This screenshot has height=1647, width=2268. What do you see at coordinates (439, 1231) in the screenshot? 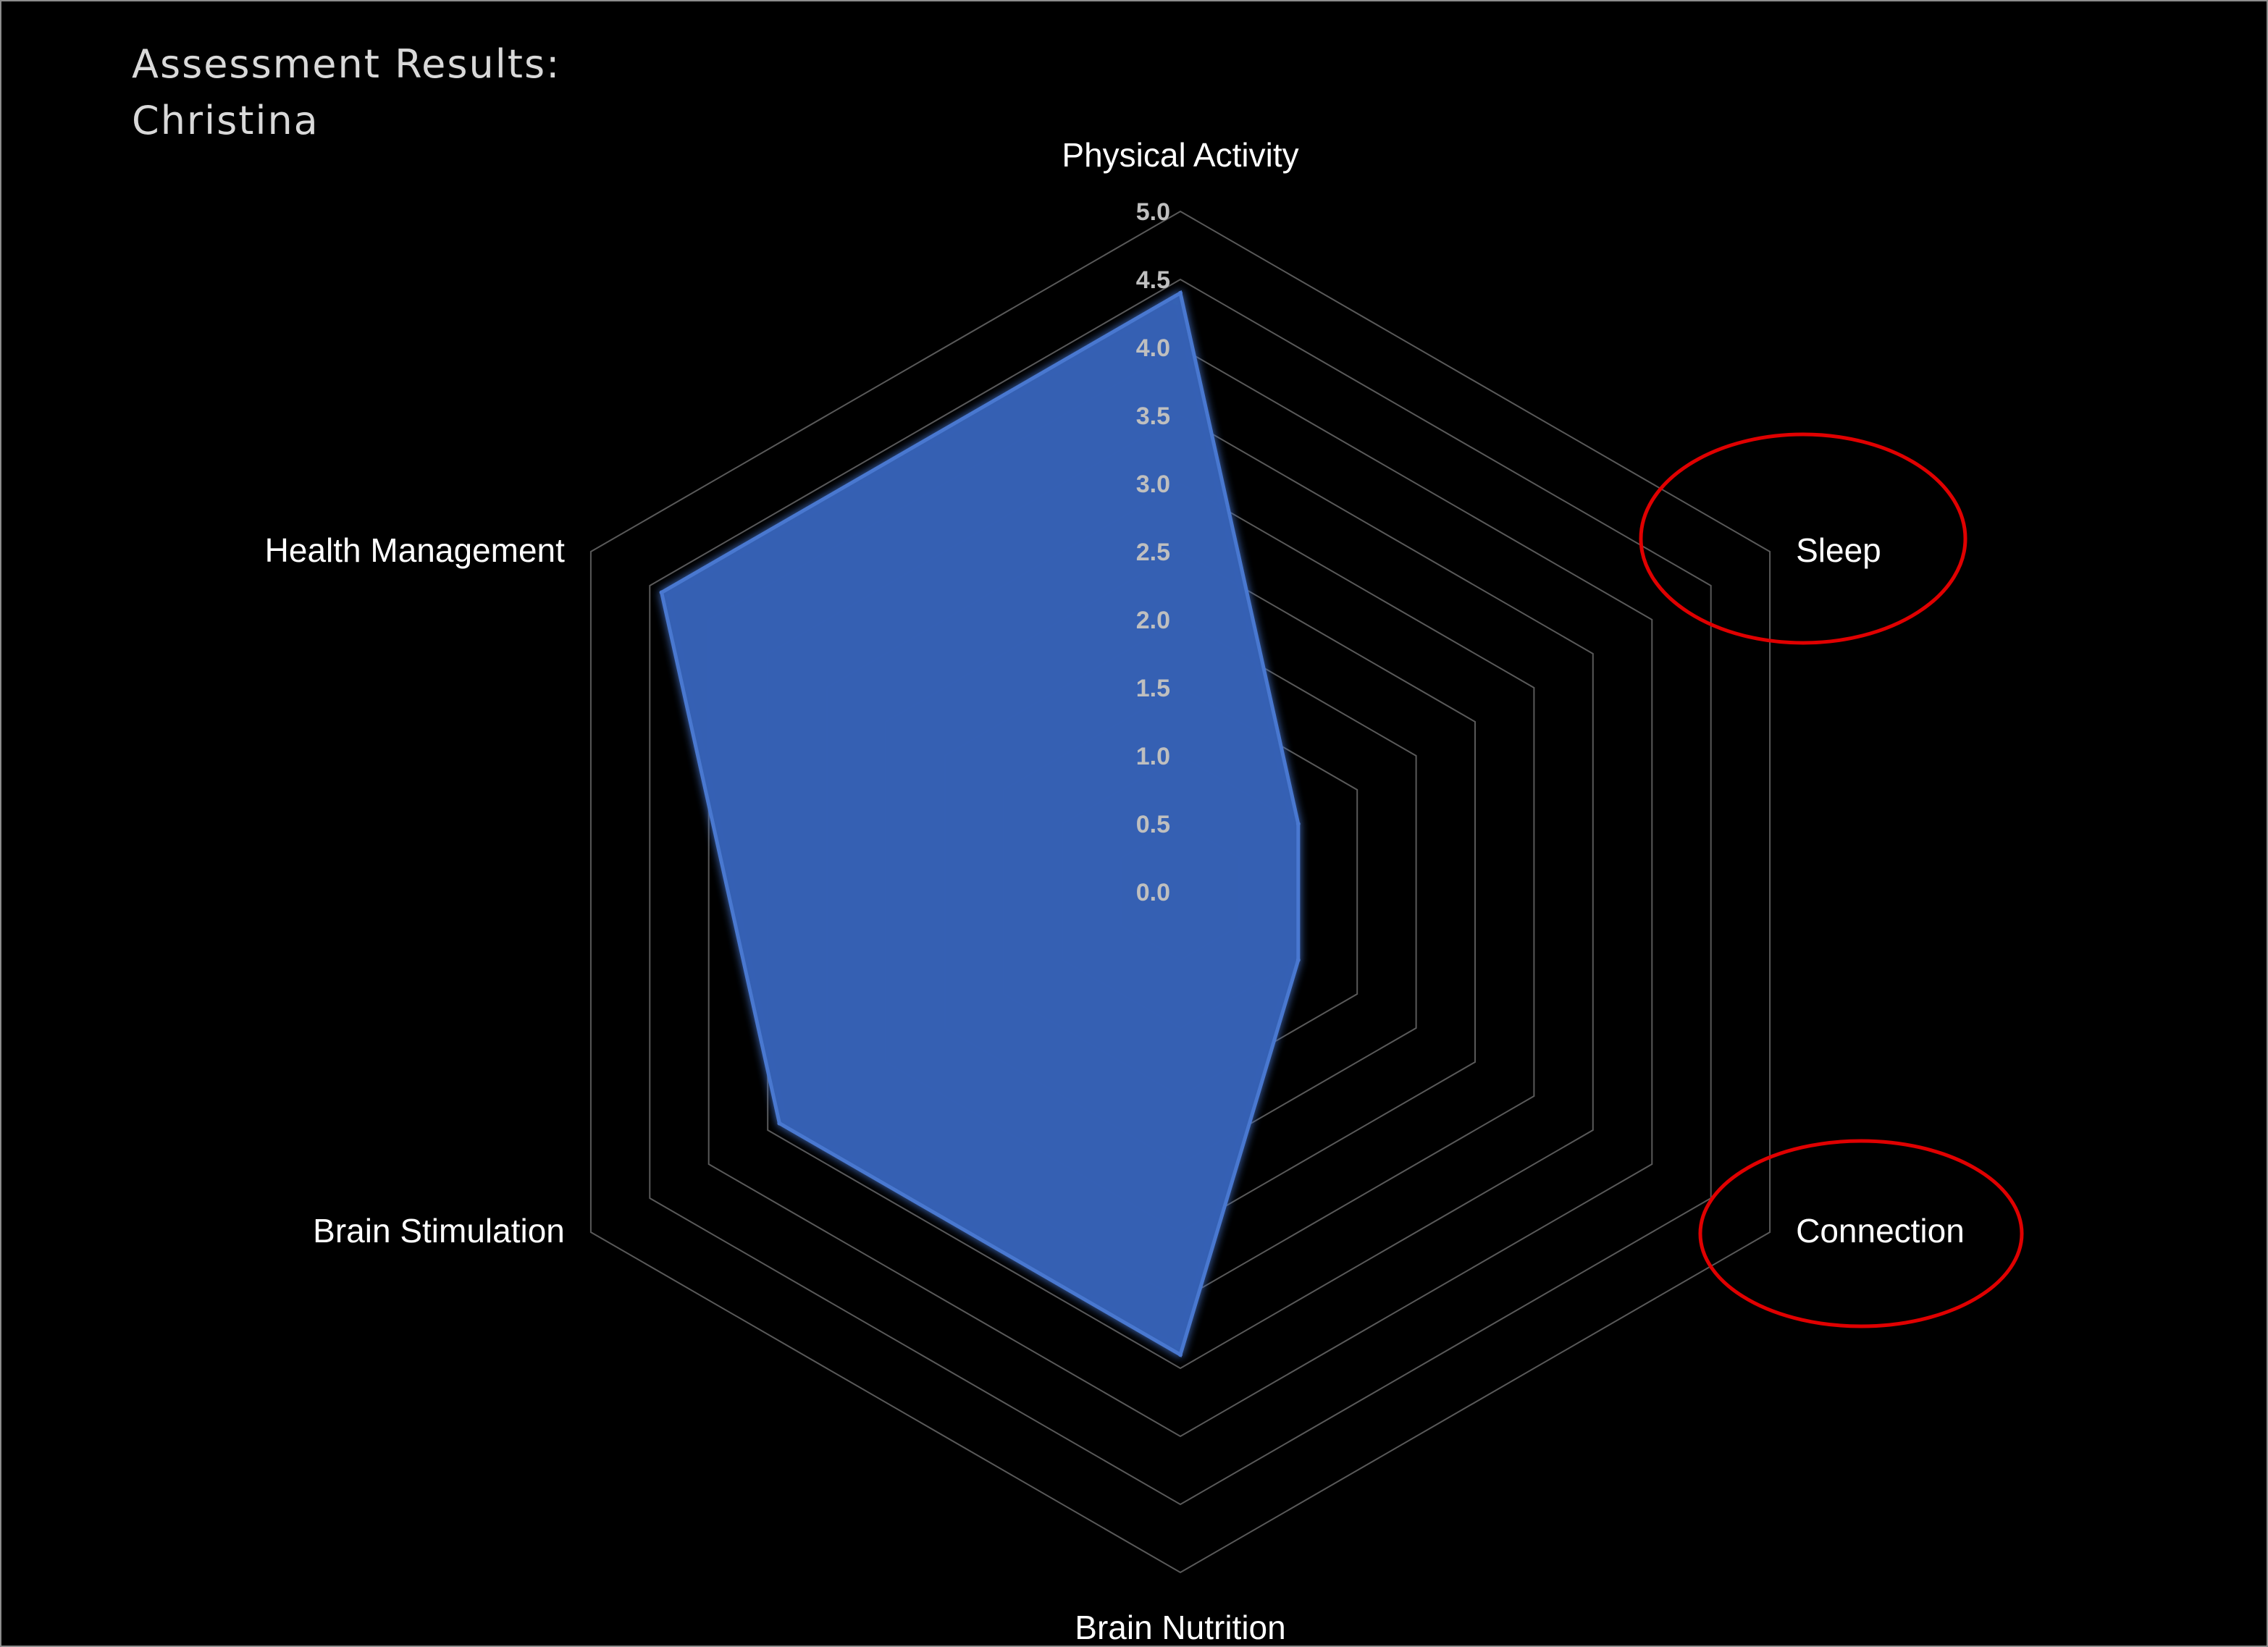
I see `category-label-brain-stimulation: Brain Stimulation` at bounding box center [439, 1231].